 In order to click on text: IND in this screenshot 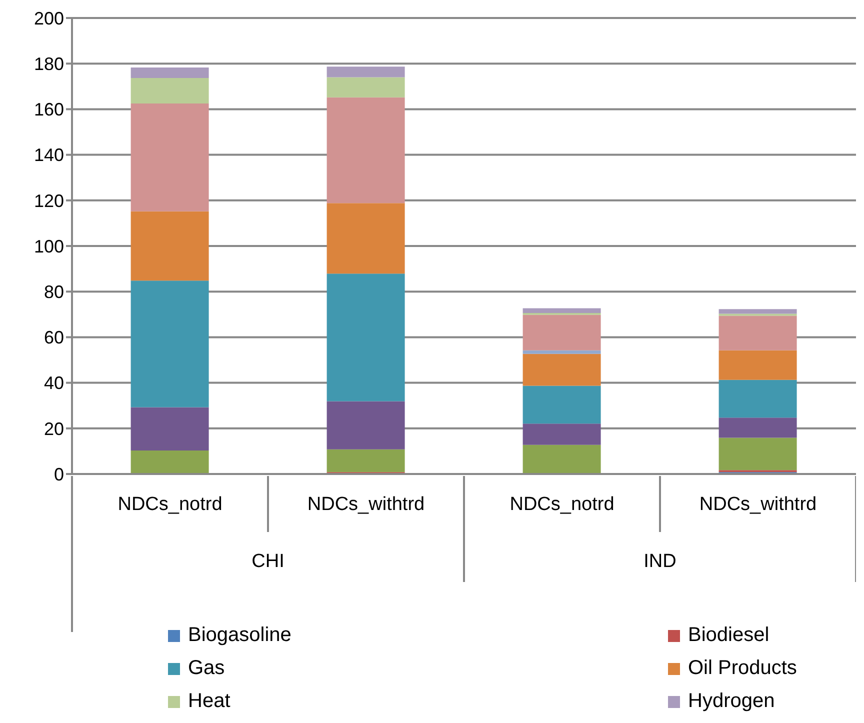, I will do `click(660, 561)`.